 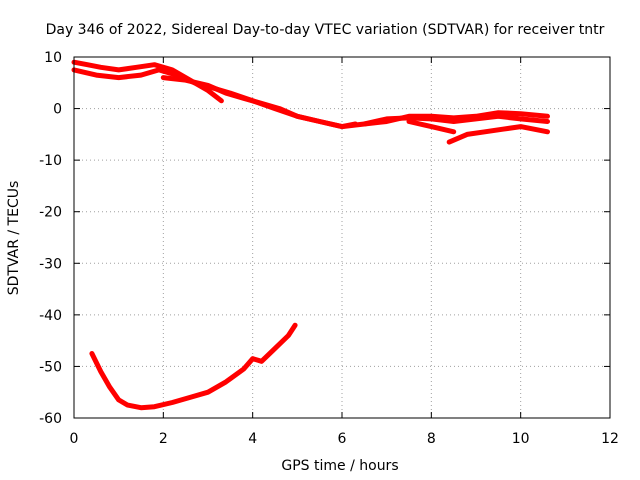 What do you see at coordinates (431, 439) in the screenshot?
I see `x-tick-label: 8` at bounding box center [431, 439].